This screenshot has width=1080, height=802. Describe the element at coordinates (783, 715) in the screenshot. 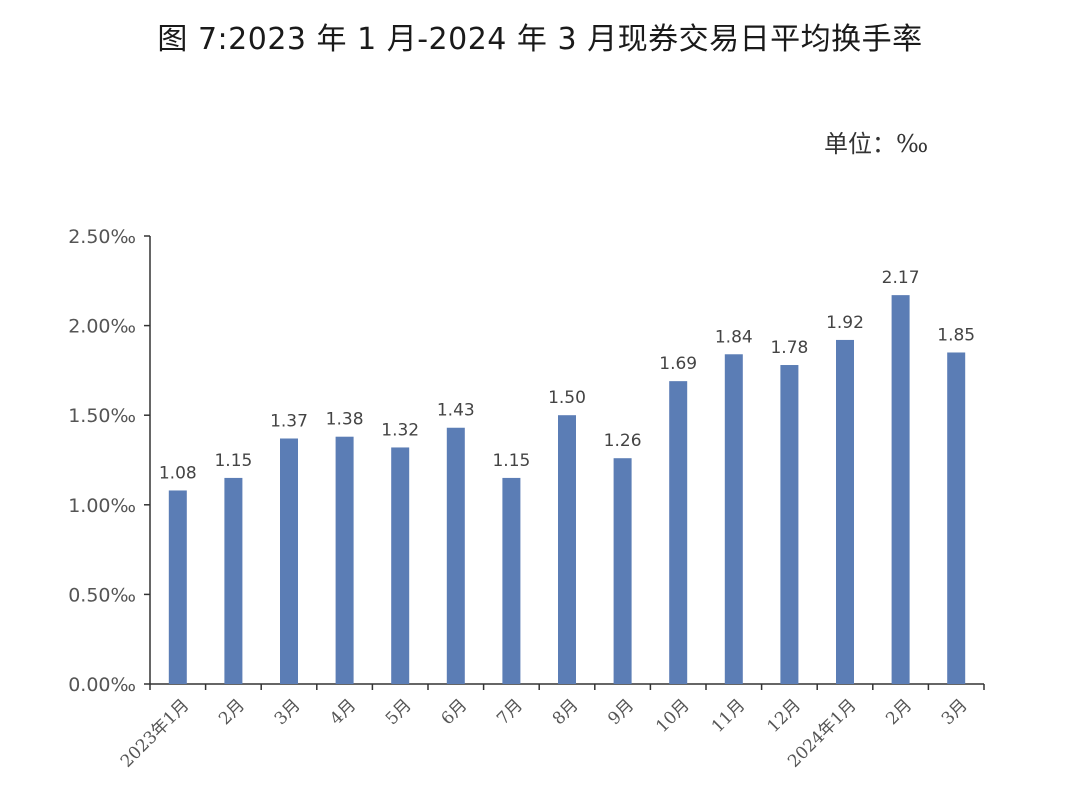

I see `x-tick-label: 12月` at that location.